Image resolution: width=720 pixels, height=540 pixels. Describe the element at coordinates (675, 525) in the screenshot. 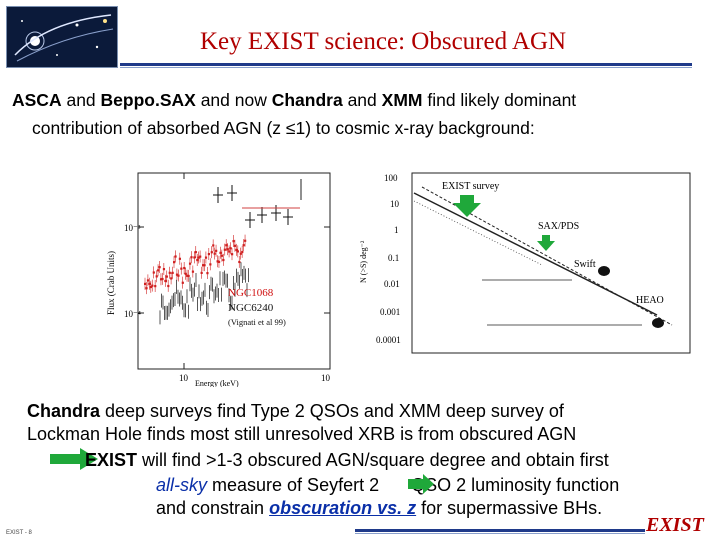

I see `brand-label: EXIST` at that location.